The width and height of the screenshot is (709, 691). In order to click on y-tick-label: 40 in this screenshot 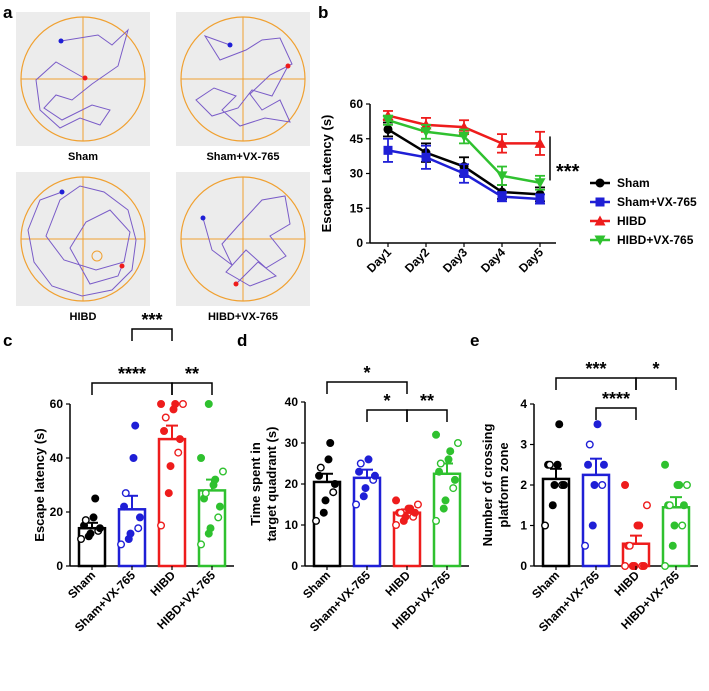, I will do `click(57, 458)`.